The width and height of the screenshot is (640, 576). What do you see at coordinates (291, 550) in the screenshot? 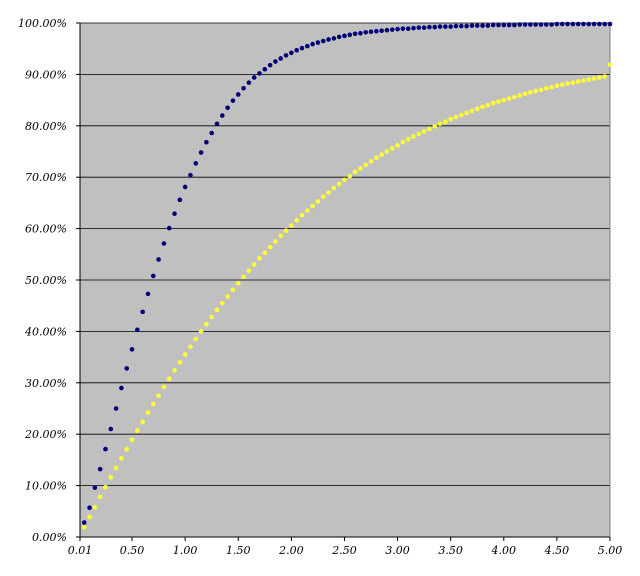
I see `x-tick-label-4: 2.00` at bounding box center [291, 550].